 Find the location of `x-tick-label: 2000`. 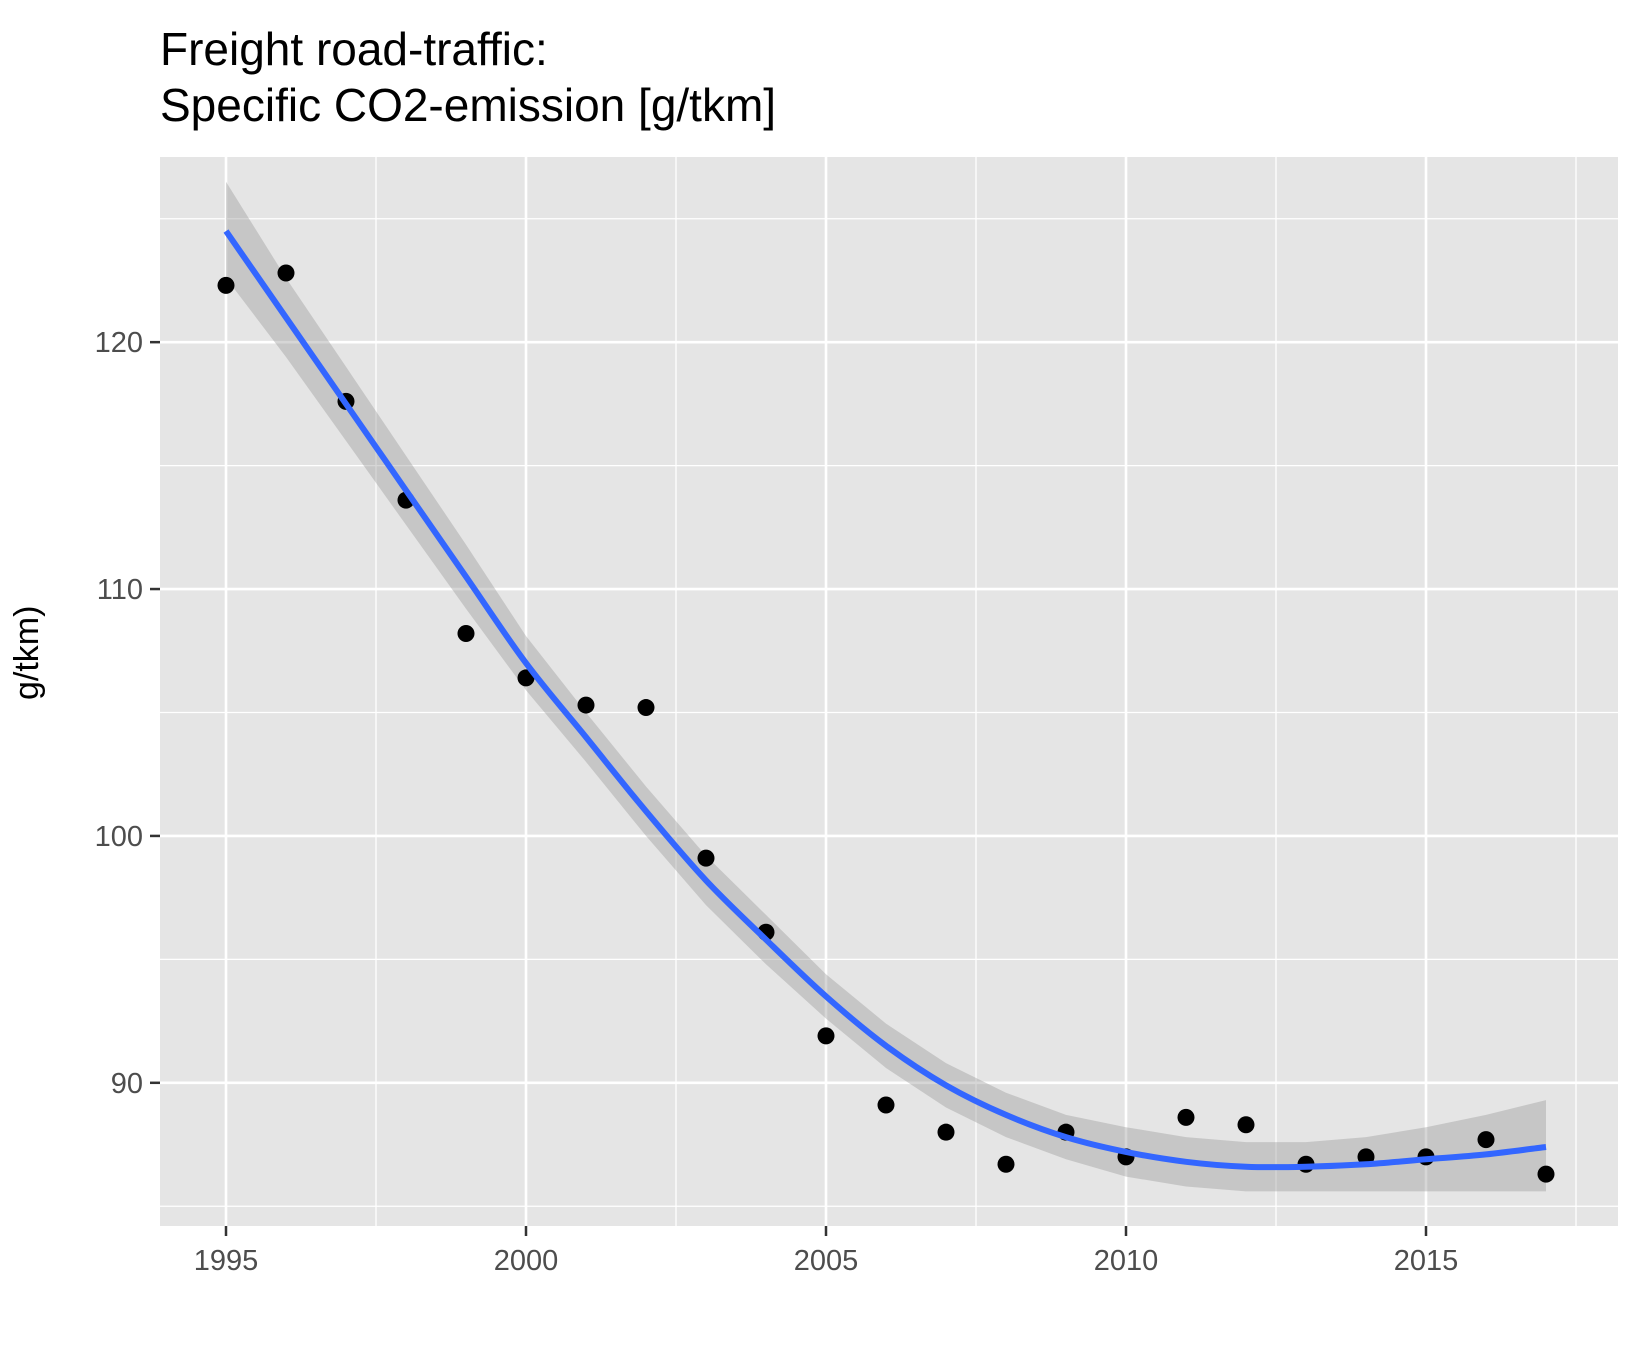

x-tick-label: 2000 is located at coordinates (526, 1261).